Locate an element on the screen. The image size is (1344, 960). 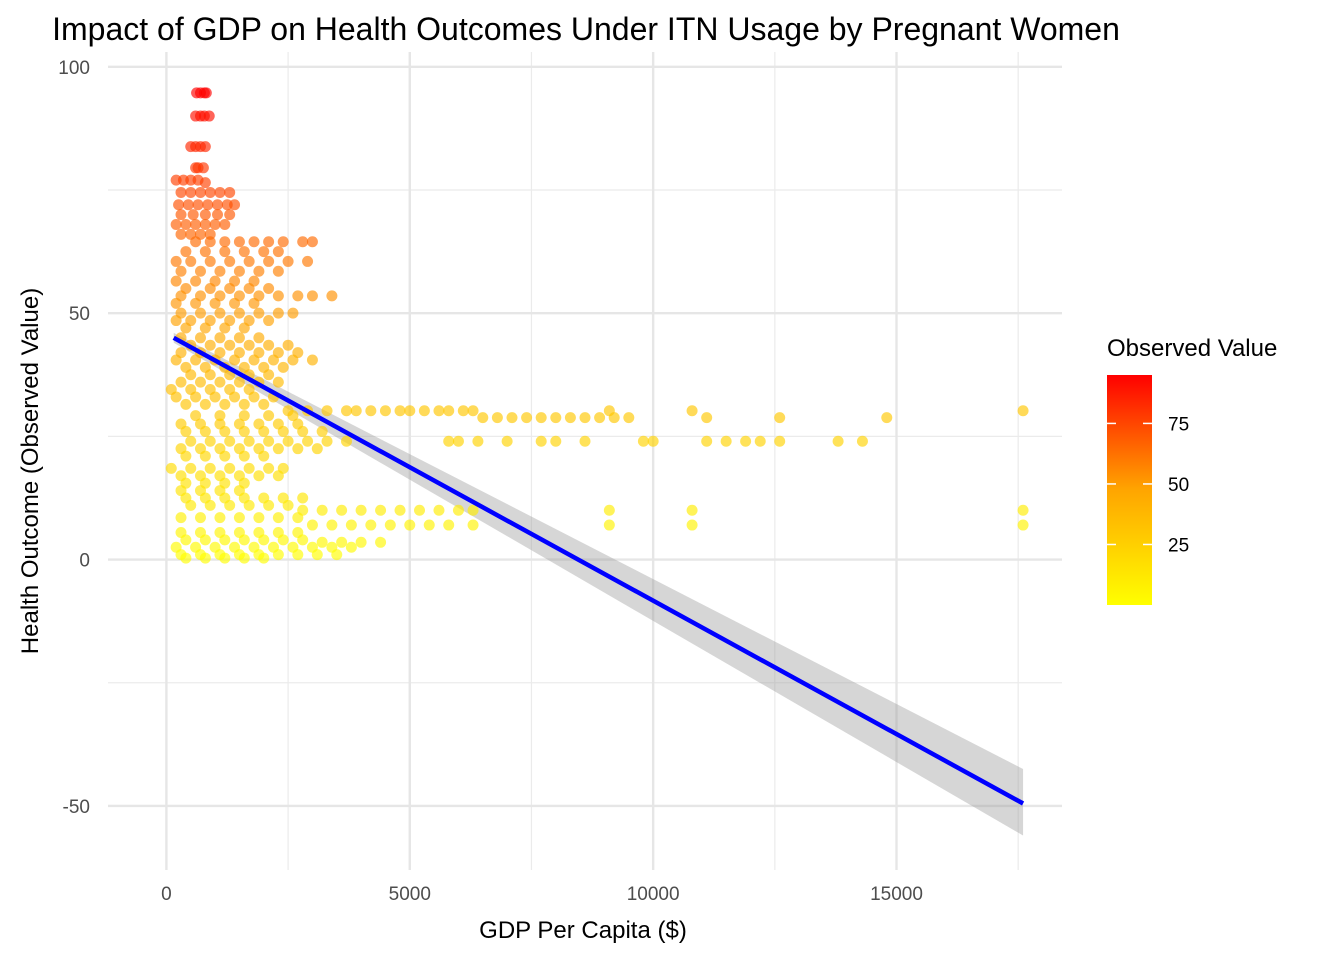
x-axis-title: GDP Per Capita ($) is located at coordinates (583, 930).